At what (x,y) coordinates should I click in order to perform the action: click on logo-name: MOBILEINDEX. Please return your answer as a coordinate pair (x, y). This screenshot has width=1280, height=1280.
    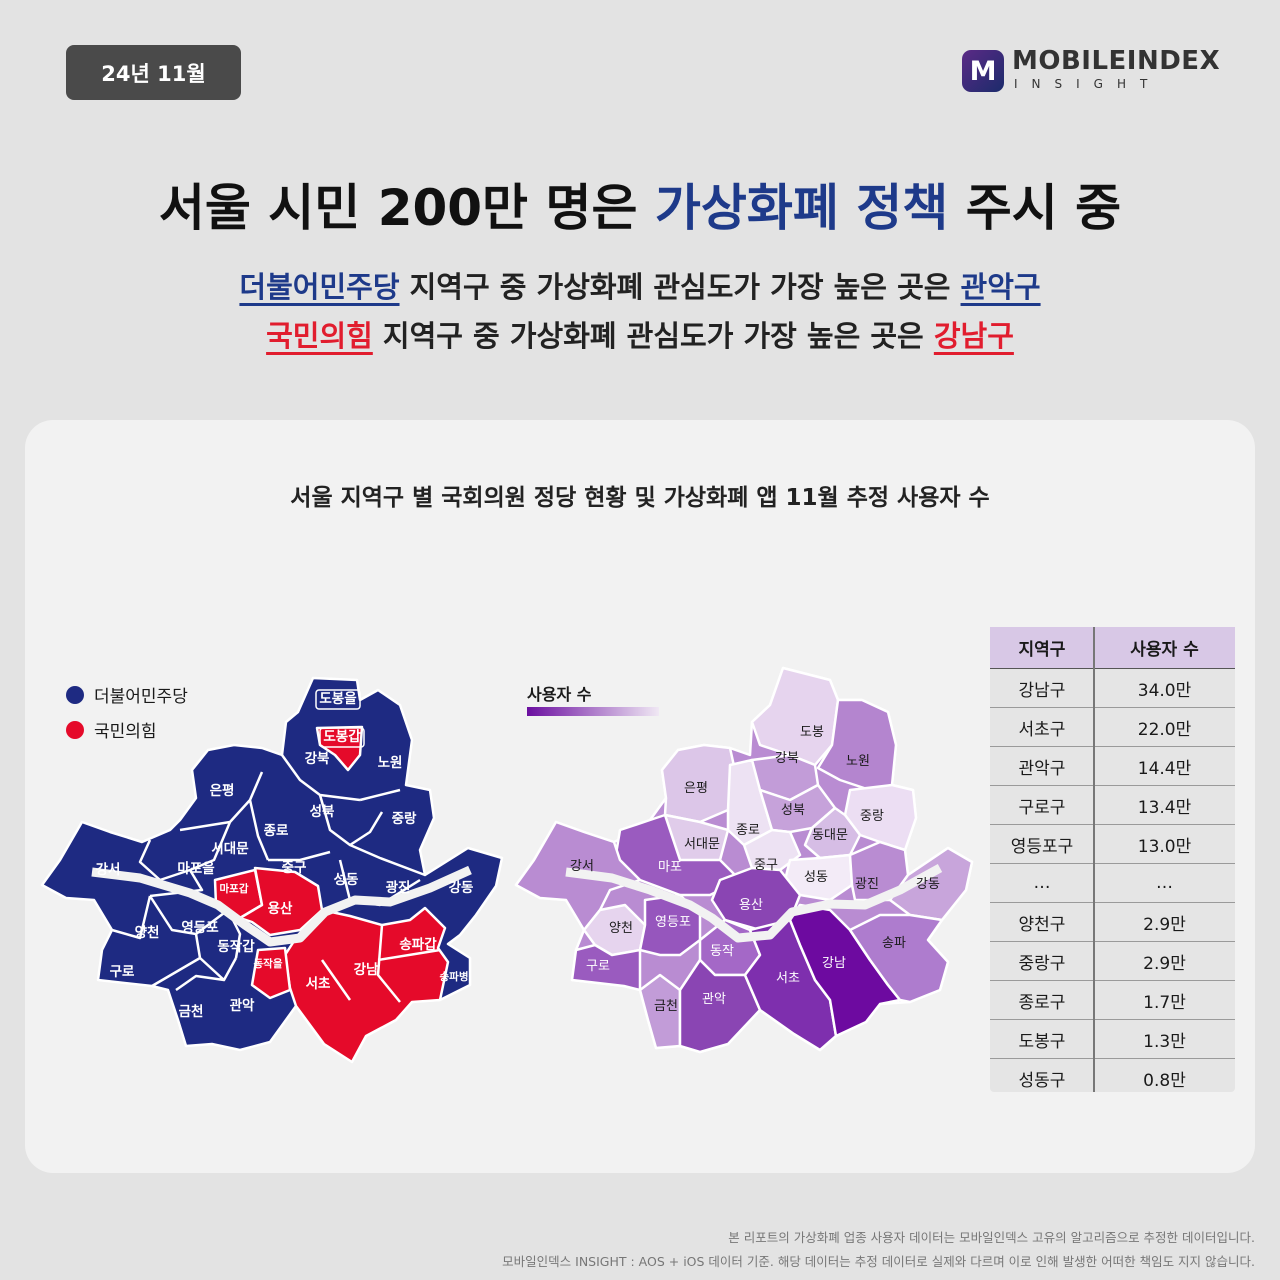
    Looking at the image, I should click on (1116, 61).